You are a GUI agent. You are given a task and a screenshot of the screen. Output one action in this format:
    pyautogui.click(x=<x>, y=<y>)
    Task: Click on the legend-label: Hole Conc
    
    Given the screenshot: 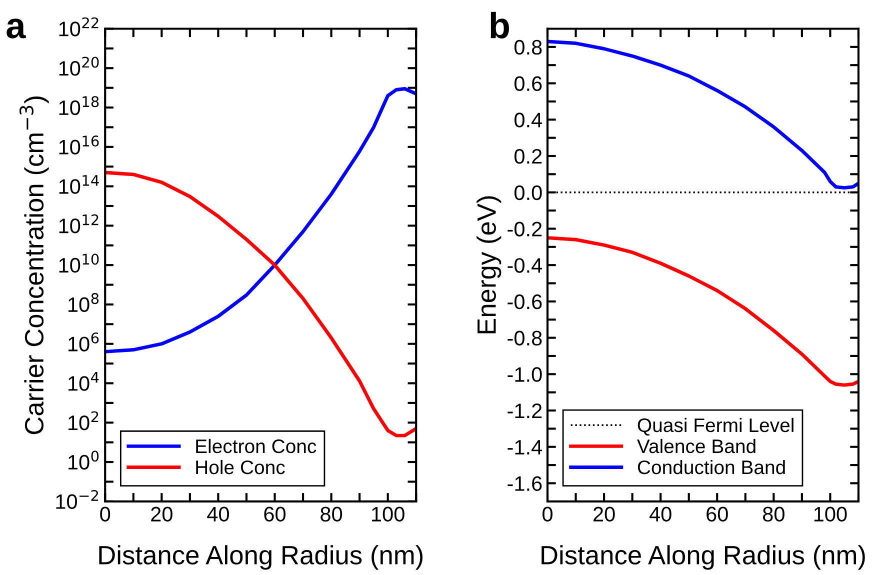 What is the action you would take?
    pyautogui.click(x=240, y=467)
    